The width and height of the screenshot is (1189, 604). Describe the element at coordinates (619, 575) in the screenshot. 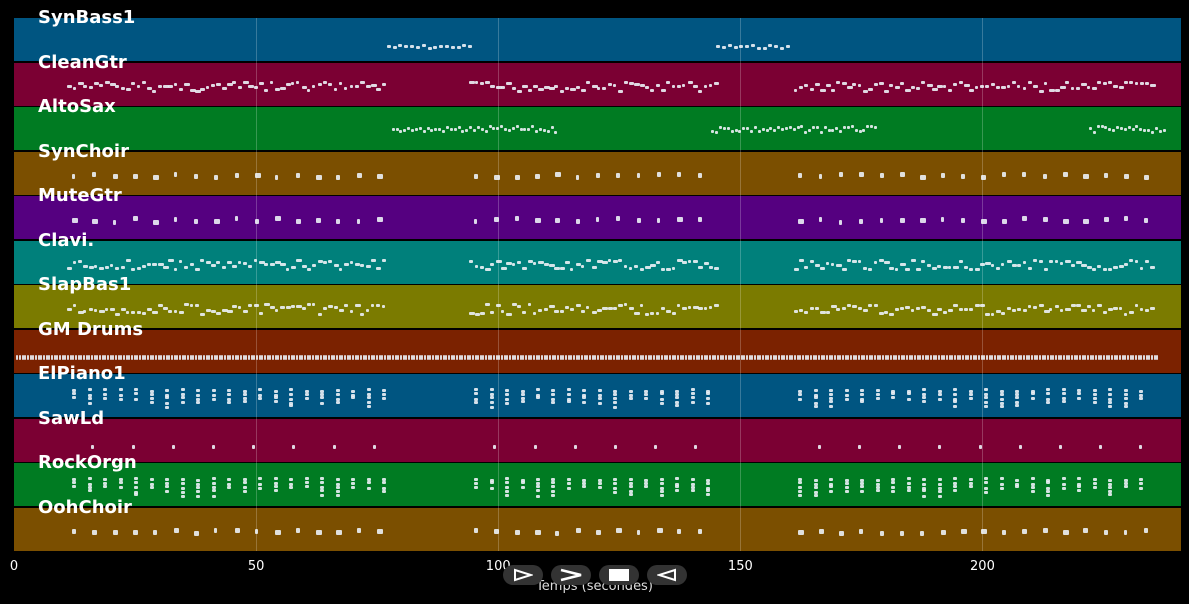

I see `stop-button` at that location.